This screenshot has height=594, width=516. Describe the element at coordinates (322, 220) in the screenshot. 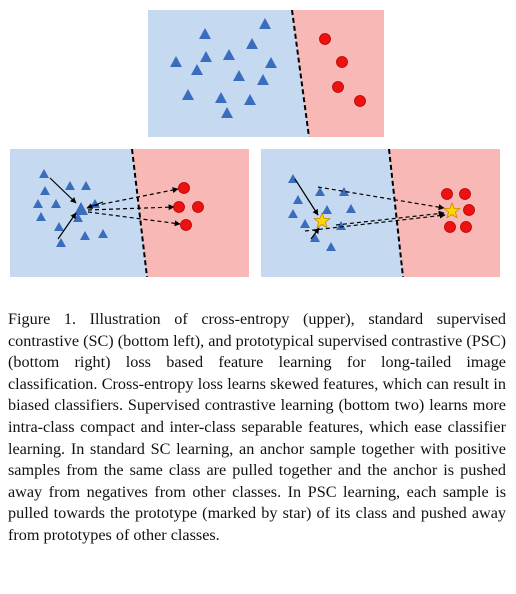

I see `blue-prototype-star-icon` at that location.